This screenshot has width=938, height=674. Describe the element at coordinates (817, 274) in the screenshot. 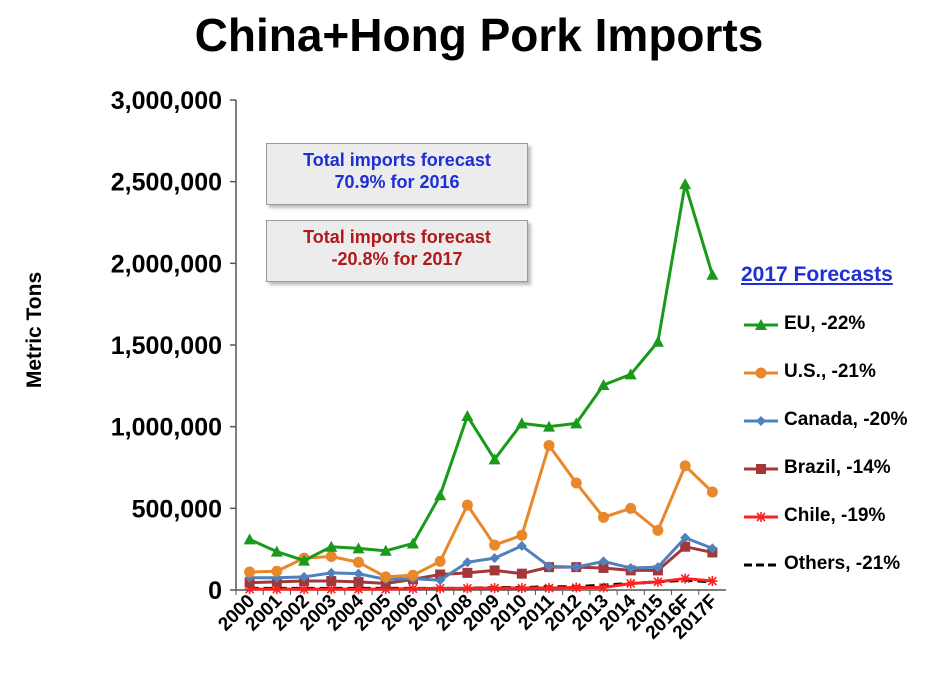

I see `legend-title: 2017 Forecasts` at that location.